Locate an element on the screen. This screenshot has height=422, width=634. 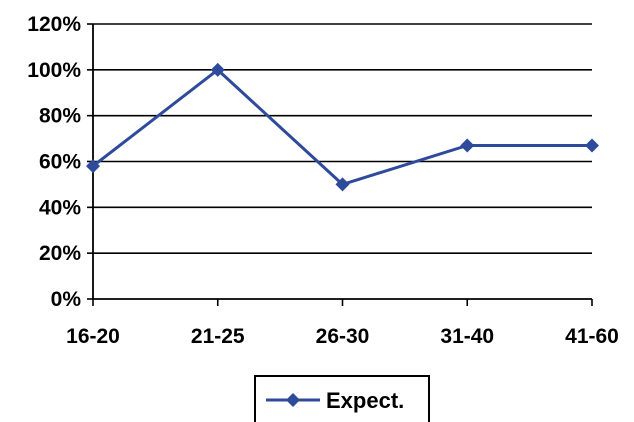
x-tick-label: 41-60 is located at coordinates (592, 336).